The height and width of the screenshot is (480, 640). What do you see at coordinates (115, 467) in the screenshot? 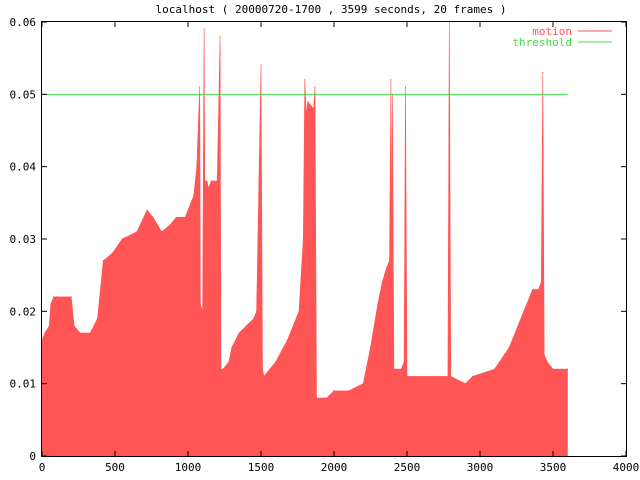
I see `x-tick-label: 500` at bounding box center [115, 467].